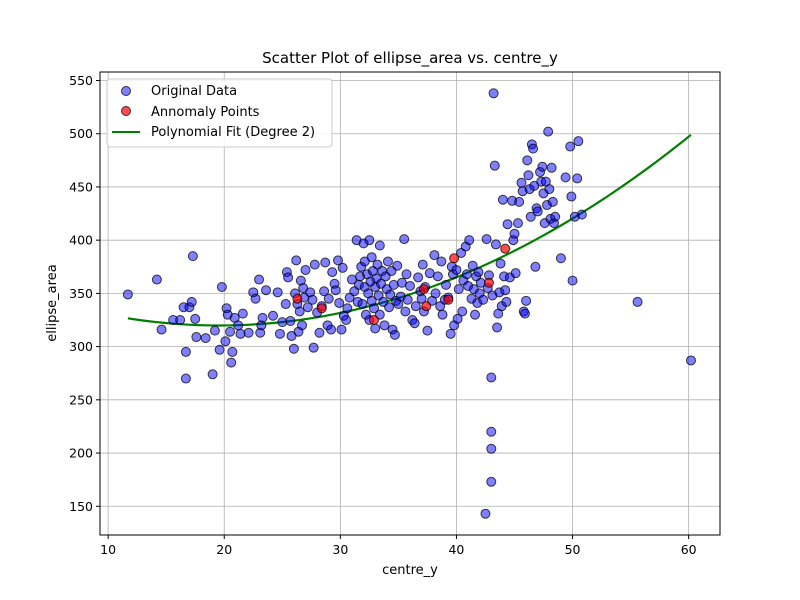  What do you see at coordinates (126, 111) in the screenshot?
I see `legend-marker-anomaly` at bounding box center [126, 111].